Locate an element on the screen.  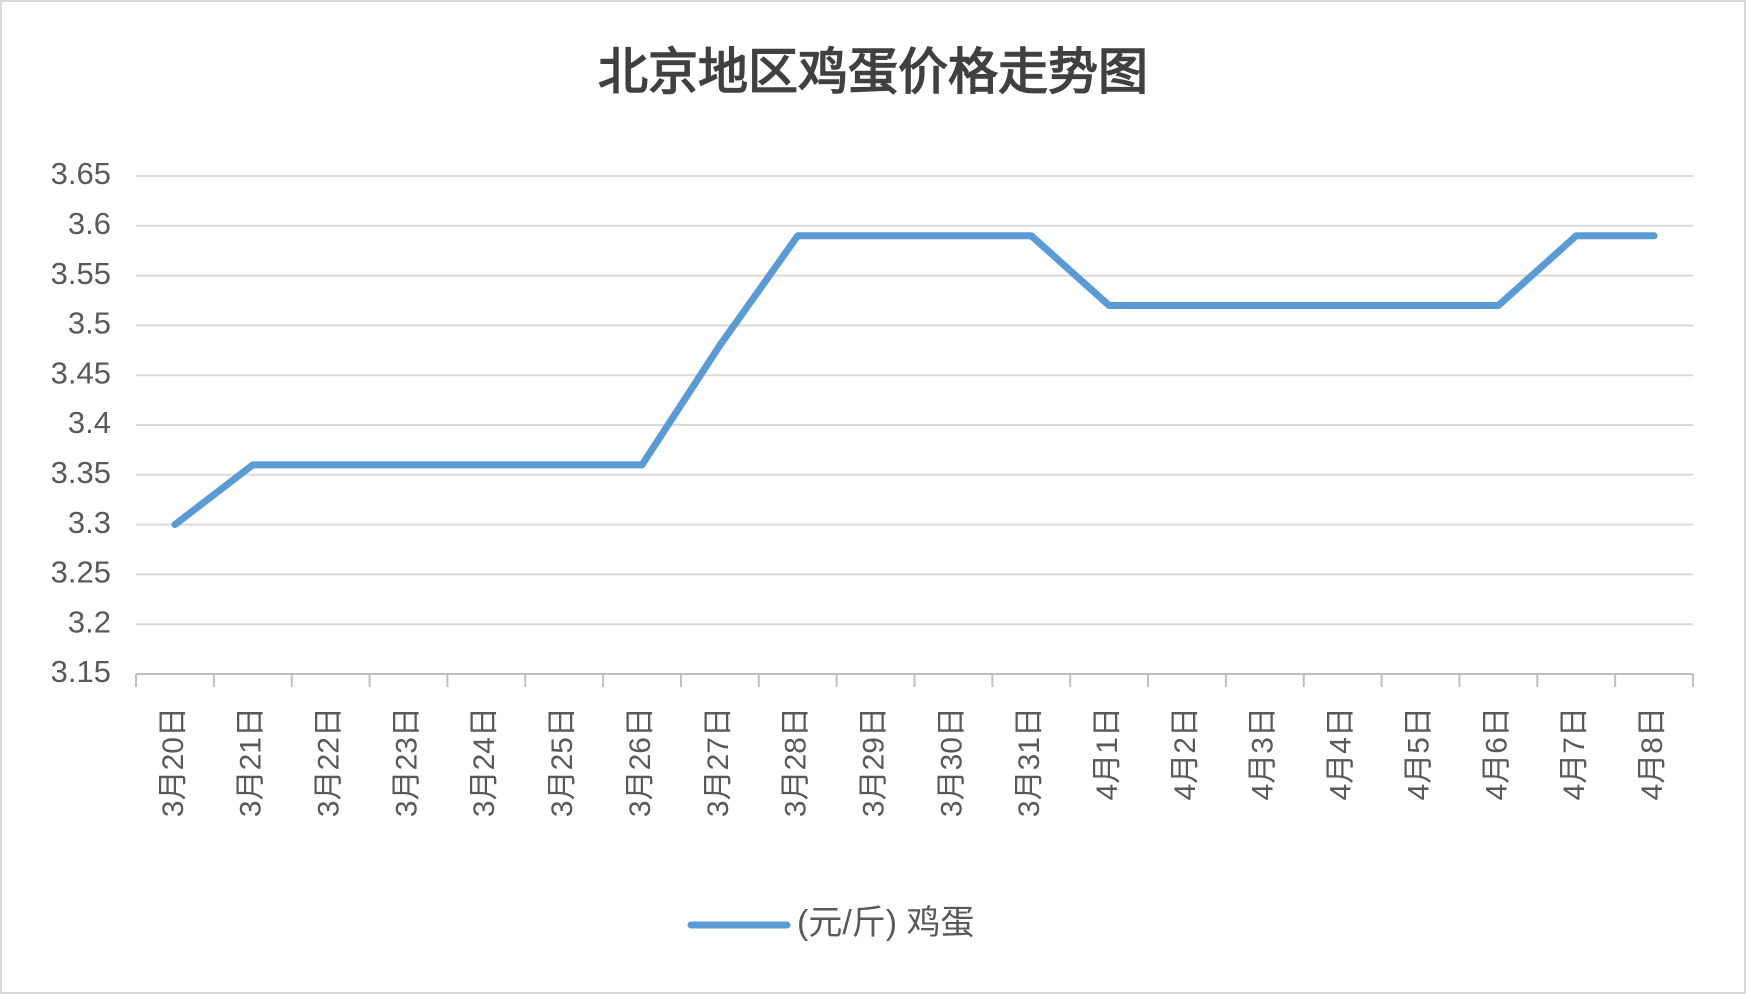
x-tick-label: 4月2日 is located at coordinates (1185, 753).